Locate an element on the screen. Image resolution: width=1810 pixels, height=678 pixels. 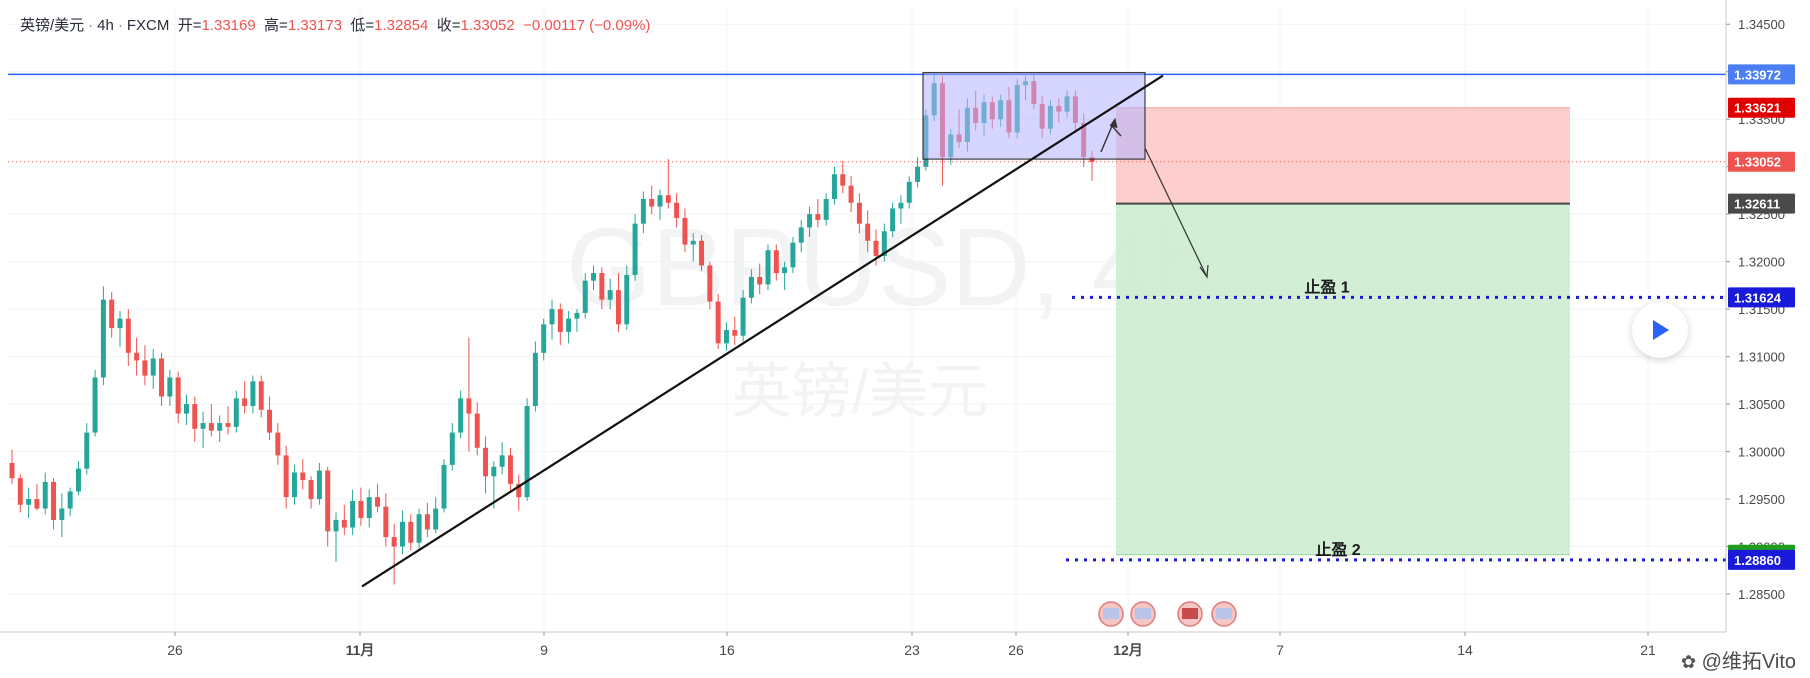
low-value: 1.32854 is located at coordinates (401, 25).